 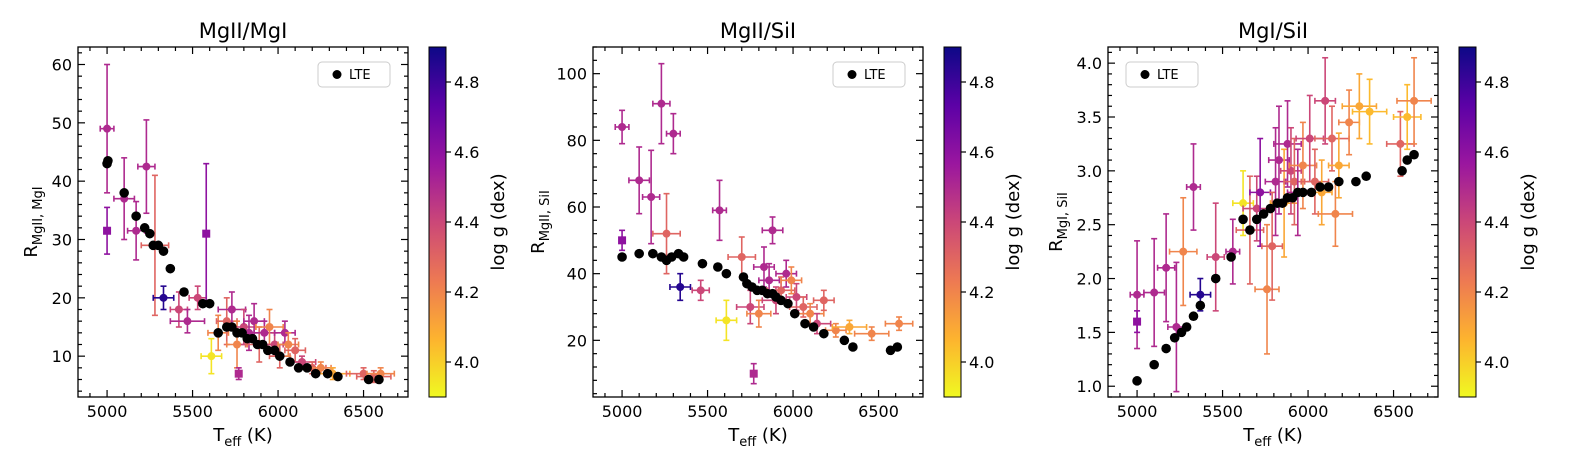 What do you see at coordinates (981, 292) in the screenshot?
I see `colorbar-tick-label: 4.2` at bounding box center [981, 292].